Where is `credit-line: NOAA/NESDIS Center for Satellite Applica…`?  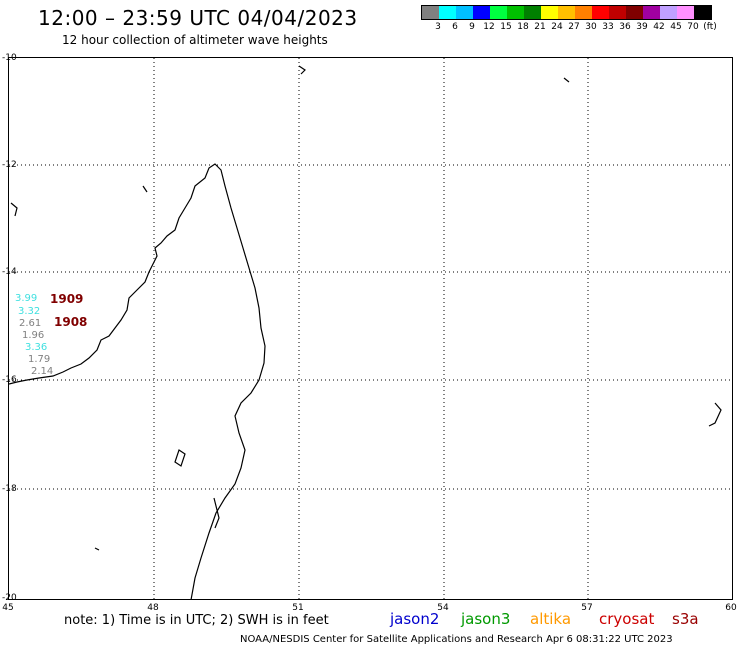
credit-line: NOAA/NESDIS Center for Satellite Applica… is located at coordinates (456, 639).